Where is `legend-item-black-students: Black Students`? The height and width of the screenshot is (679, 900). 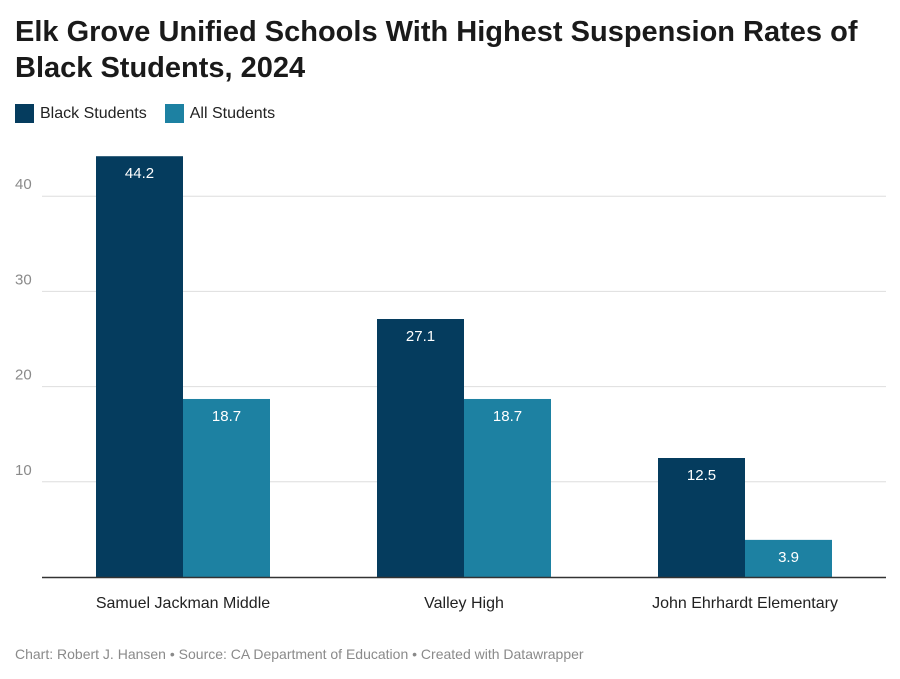
legend-item-black-students: Black Students is located at coordinates (81, 113).